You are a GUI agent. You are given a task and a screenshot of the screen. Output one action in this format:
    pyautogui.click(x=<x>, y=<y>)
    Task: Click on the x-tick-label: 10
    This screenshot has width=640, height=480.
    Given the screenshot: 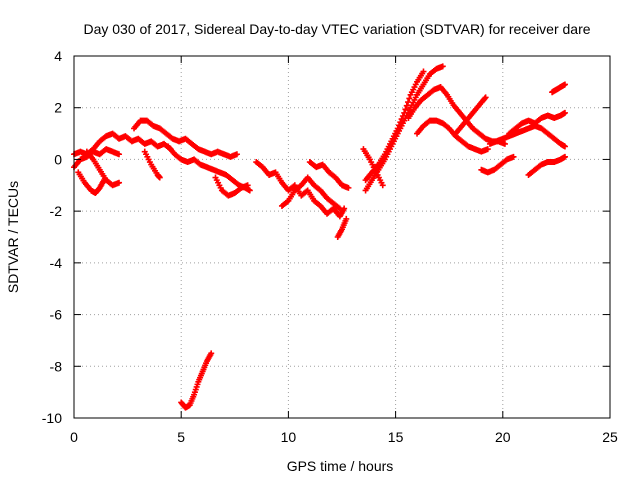 What is the action you would take?
    pyautogui.click(x=289, y=437)
    